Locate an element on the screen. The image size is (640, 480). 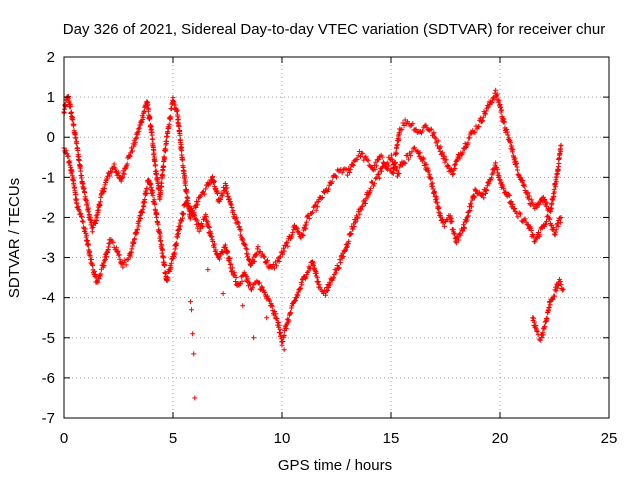
y-tick-label: -3 is located at coordinates (48, 258).